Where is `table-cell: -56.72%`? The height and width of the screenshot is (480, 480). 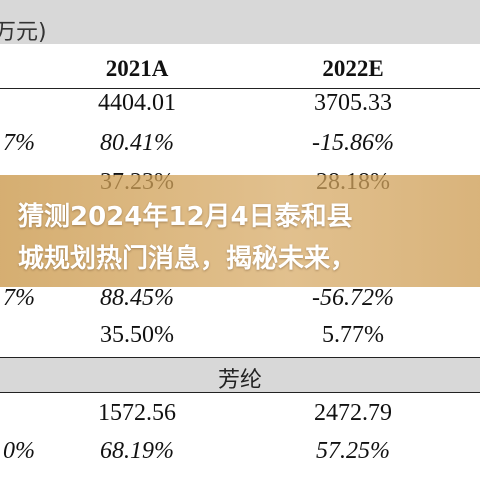 table-cell: -56.72% is located at coordinates (353, 298).